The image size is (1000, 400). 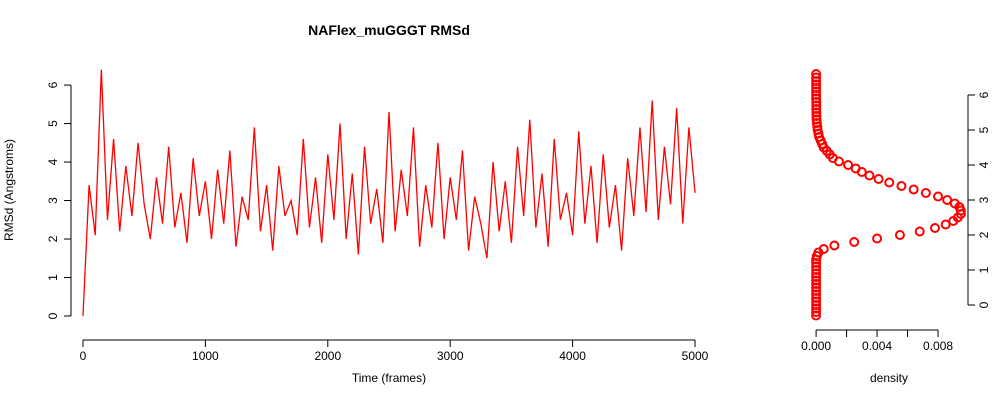 I want to click on y-axis-label: RMSd (Angstroms), so click(x=9, y=190).